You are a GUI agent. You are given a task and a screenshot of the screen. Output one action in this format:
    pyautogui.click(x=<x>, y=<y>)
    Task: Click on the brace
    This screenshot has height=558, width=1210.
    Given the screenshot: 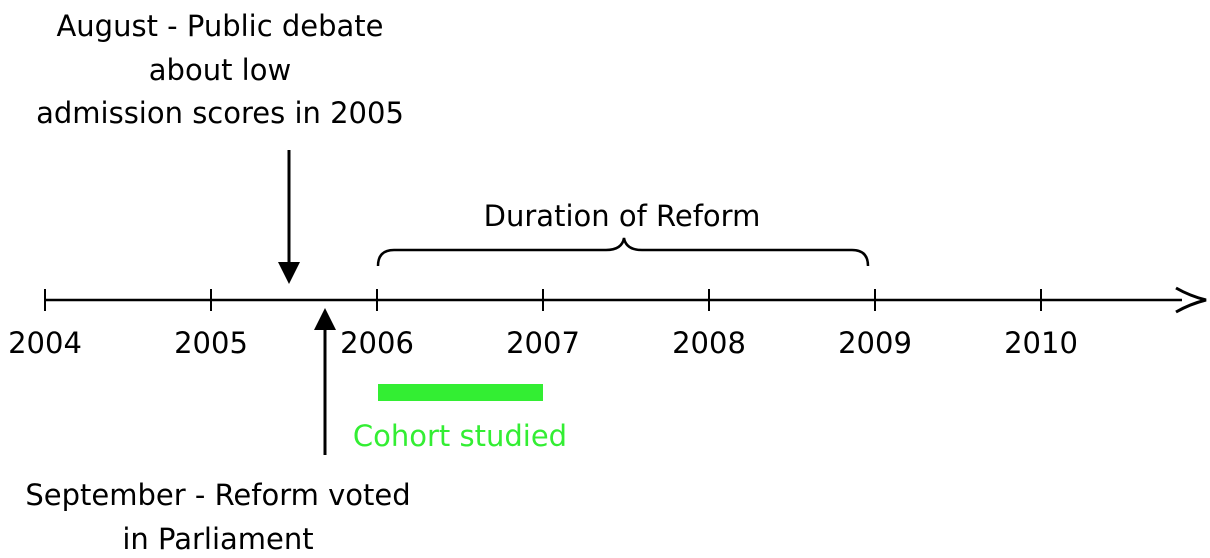 What is the action you would take?
    pyautogui.click(x=623, y=252)
    